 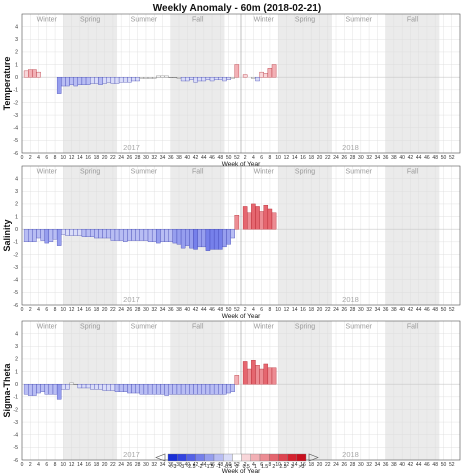 What do you see at coordinates (435, 158) in the screenshot?
I see `x-tick-label: 48` at bounding box center [435, 158].